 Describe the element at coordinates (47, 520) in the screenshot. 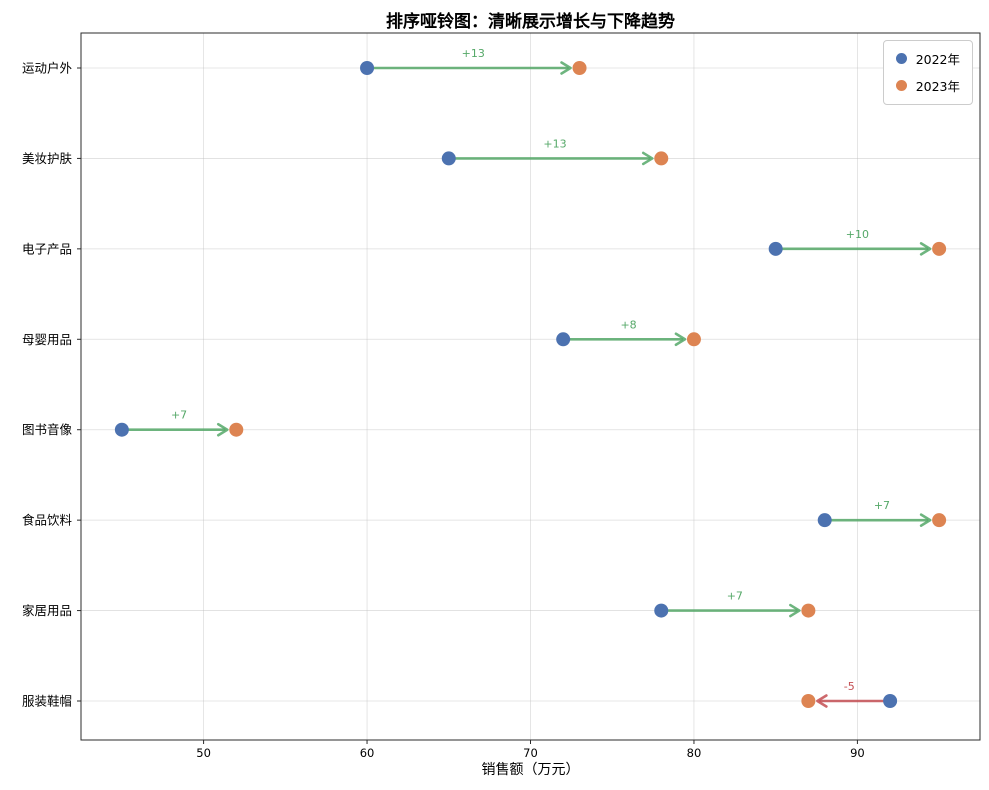

I see `y-tick-label: 食品饮料` at that location.